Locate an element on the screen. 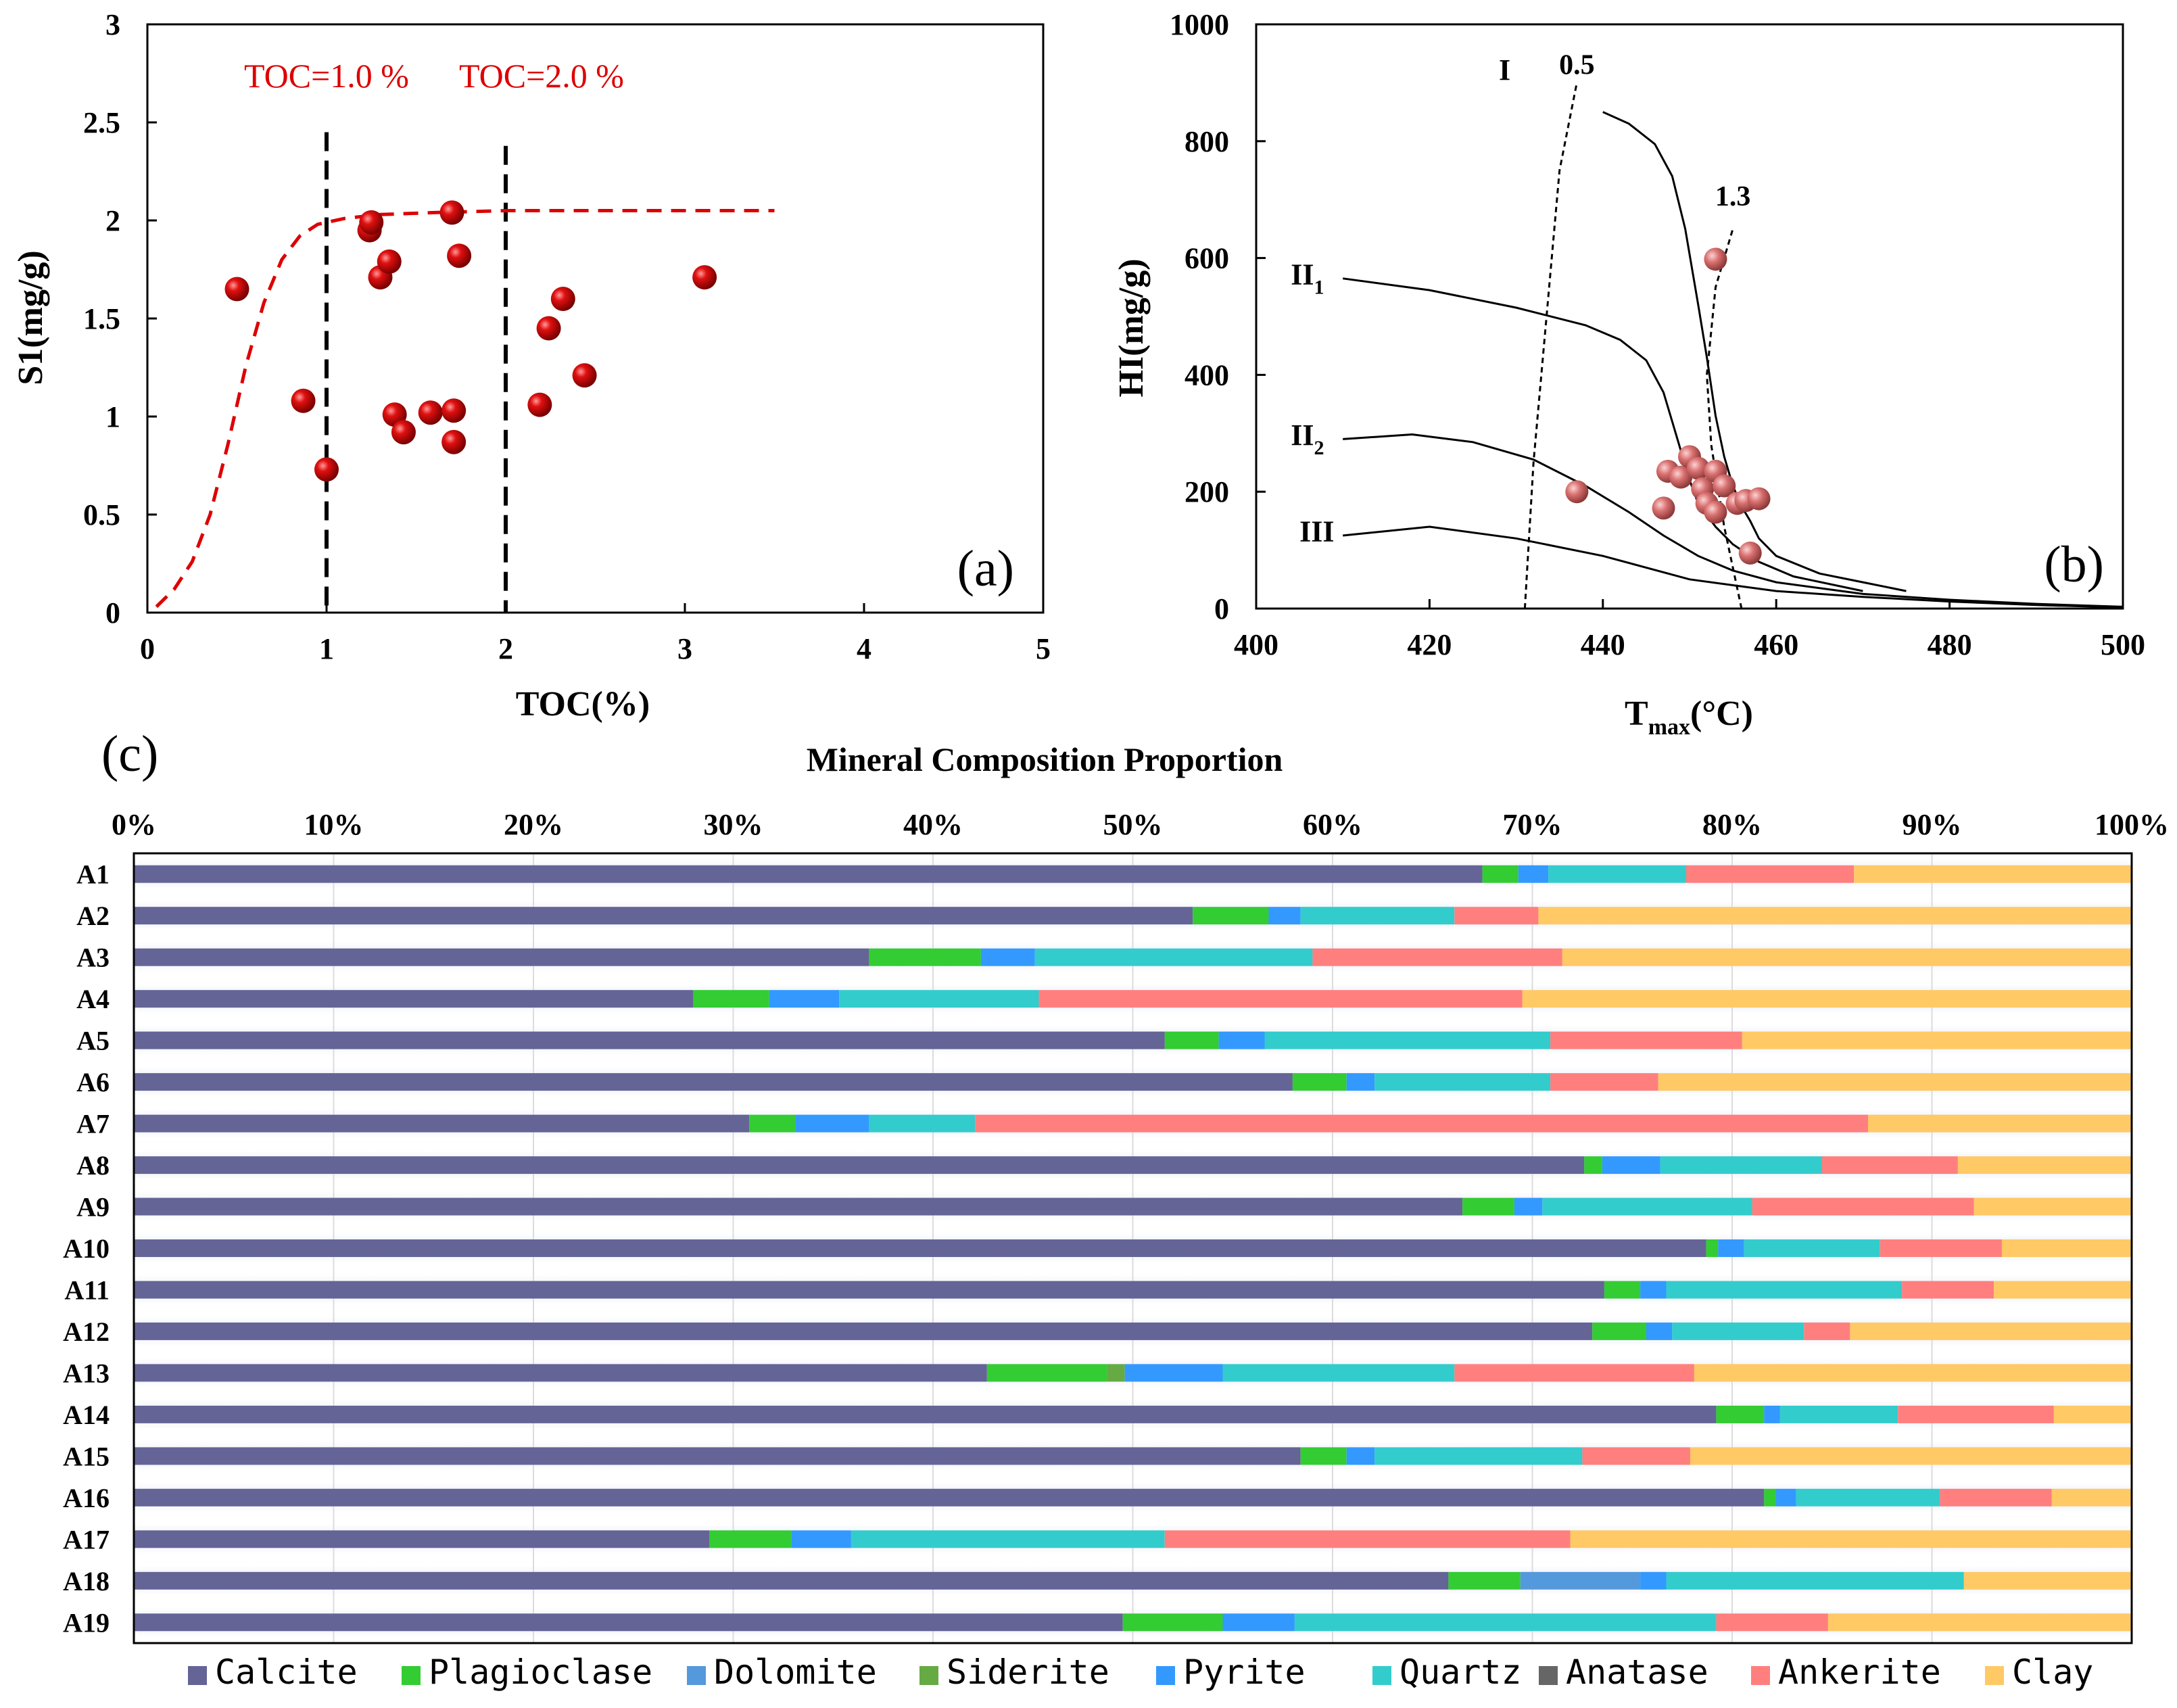 The width and height of the screenshot is (2177, 1708). panel-a-ytick-label: 2 is located at coordinates (112, 220).